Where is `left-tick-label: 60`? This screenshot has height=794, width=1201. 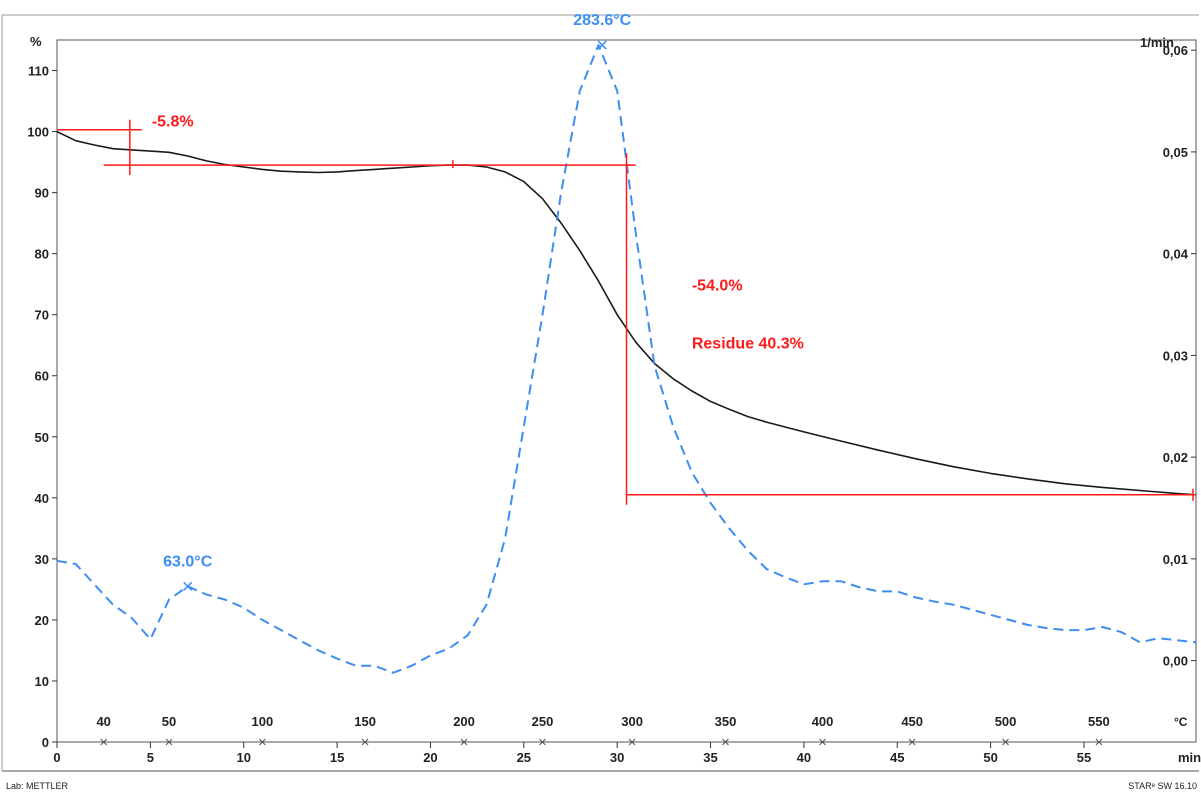 left-tick-label: 60 is located at coordinates (42, 376).